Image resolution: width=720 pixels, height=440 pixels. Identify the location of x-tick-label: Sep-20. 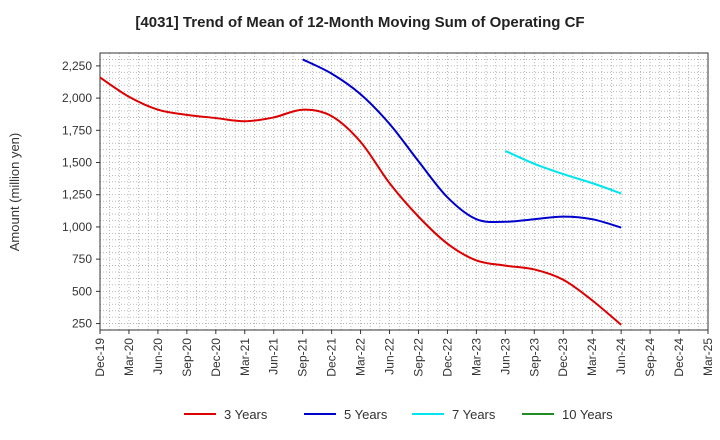
(187, 357).